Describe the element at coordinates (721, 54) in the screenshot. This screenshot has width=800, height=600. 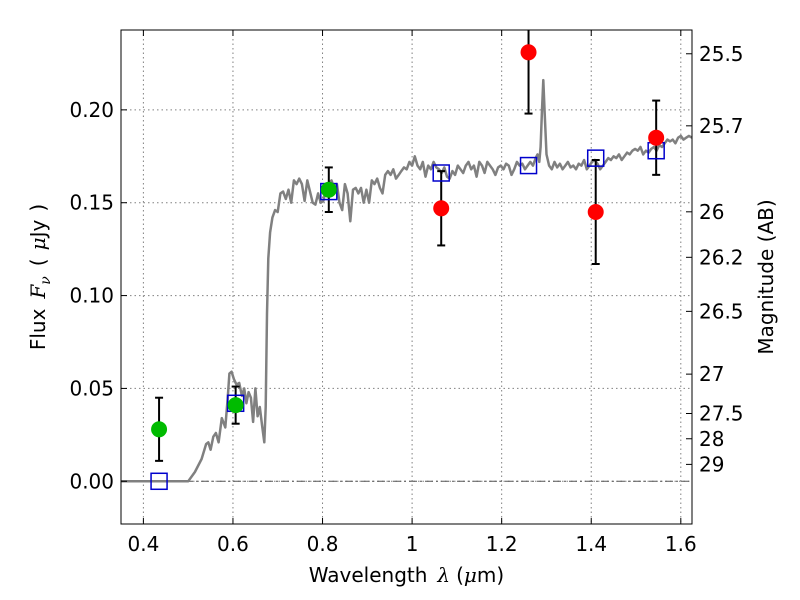
I see `y2-tick-label: 25.5` at that location.